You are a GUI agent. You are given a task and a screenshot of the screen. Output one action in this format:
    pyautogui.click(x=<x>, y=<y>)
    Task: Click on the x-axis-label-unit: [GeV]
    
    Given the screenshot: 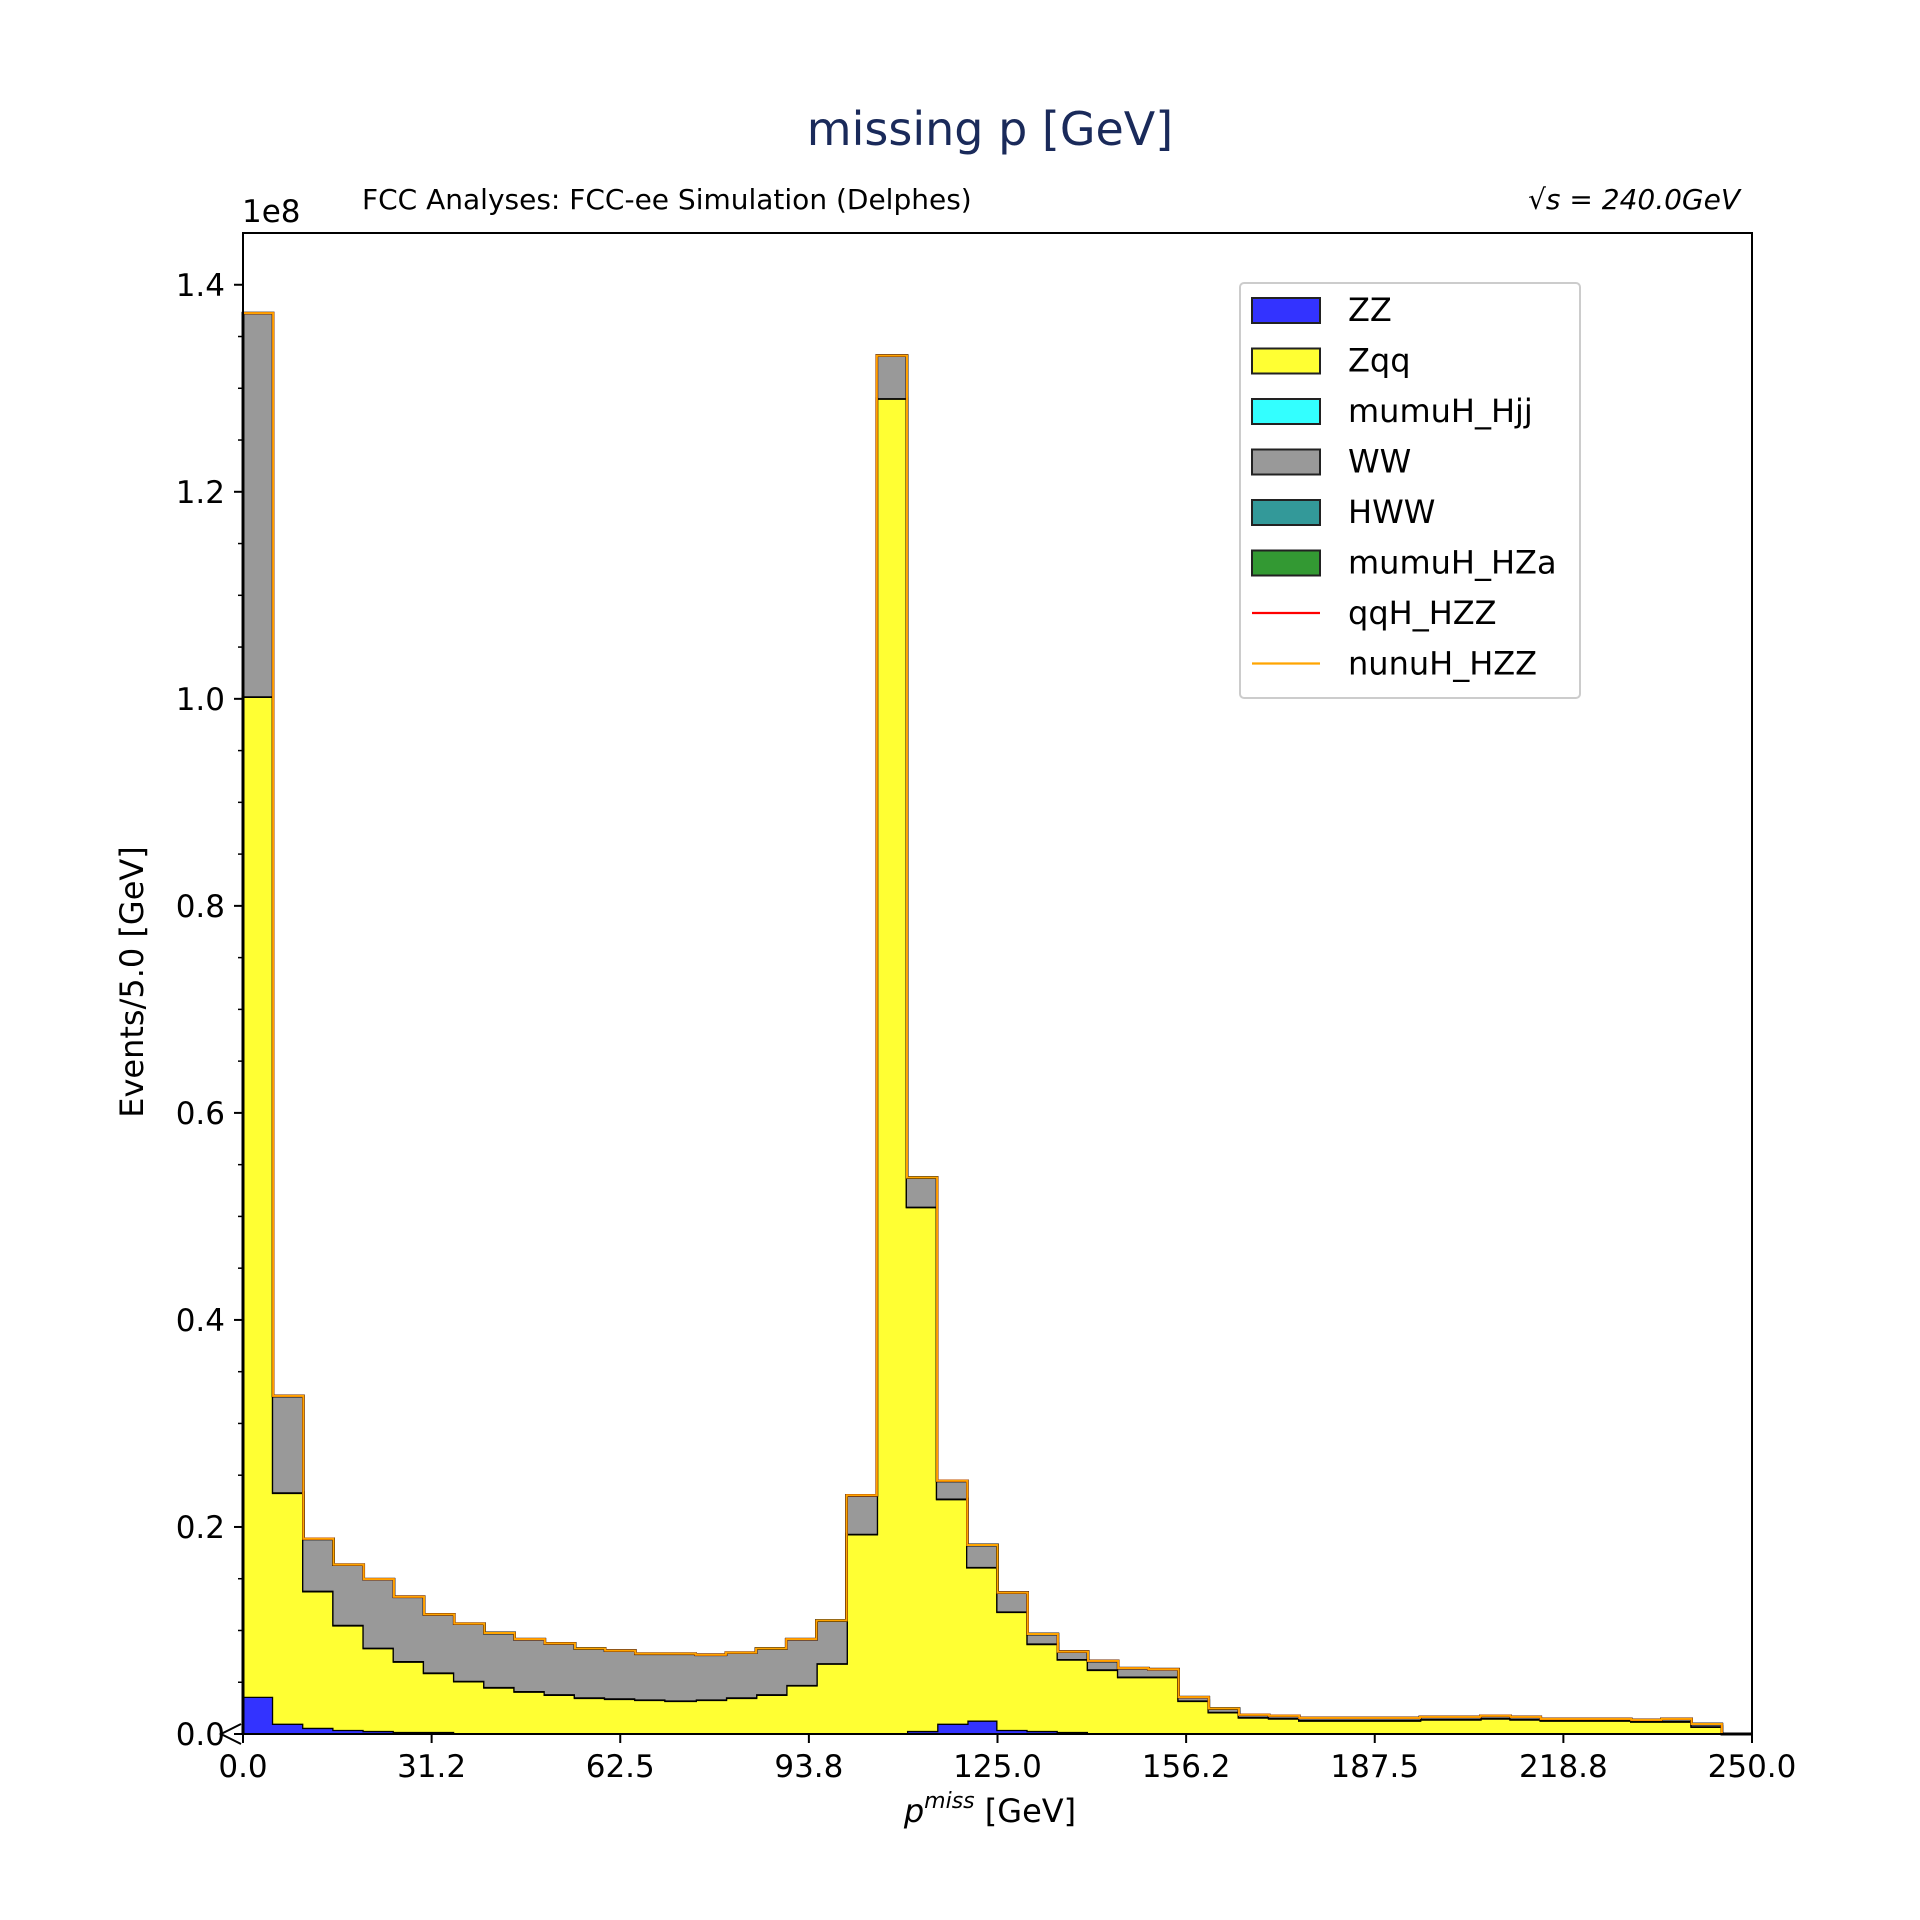 What is the action you would take?
    pyautogui.click(x=1026, y=1811)
    